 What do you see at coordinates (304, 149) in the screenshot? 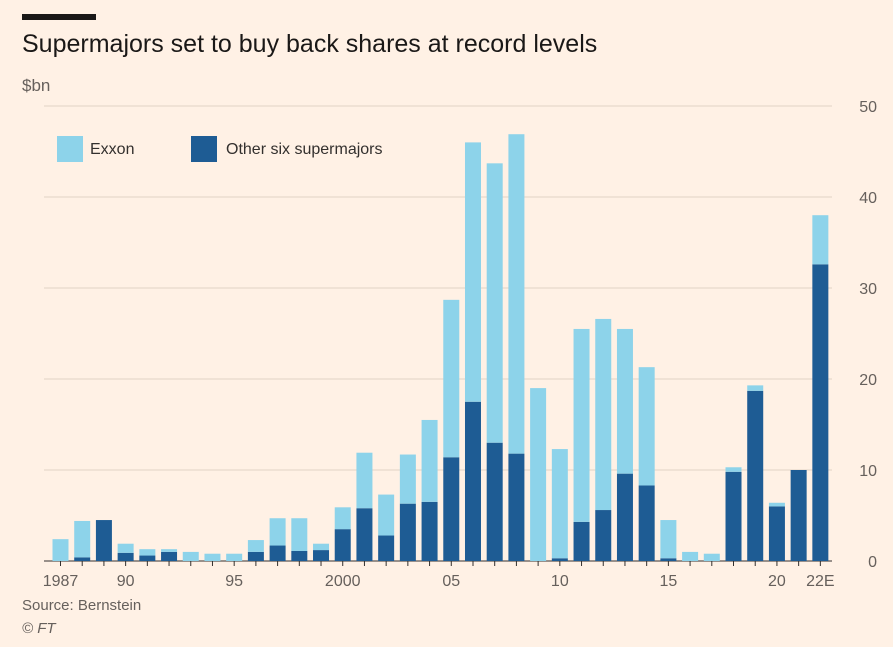
I see `legend-label-others: Other six supermajors` at bounding box center [304, 149].